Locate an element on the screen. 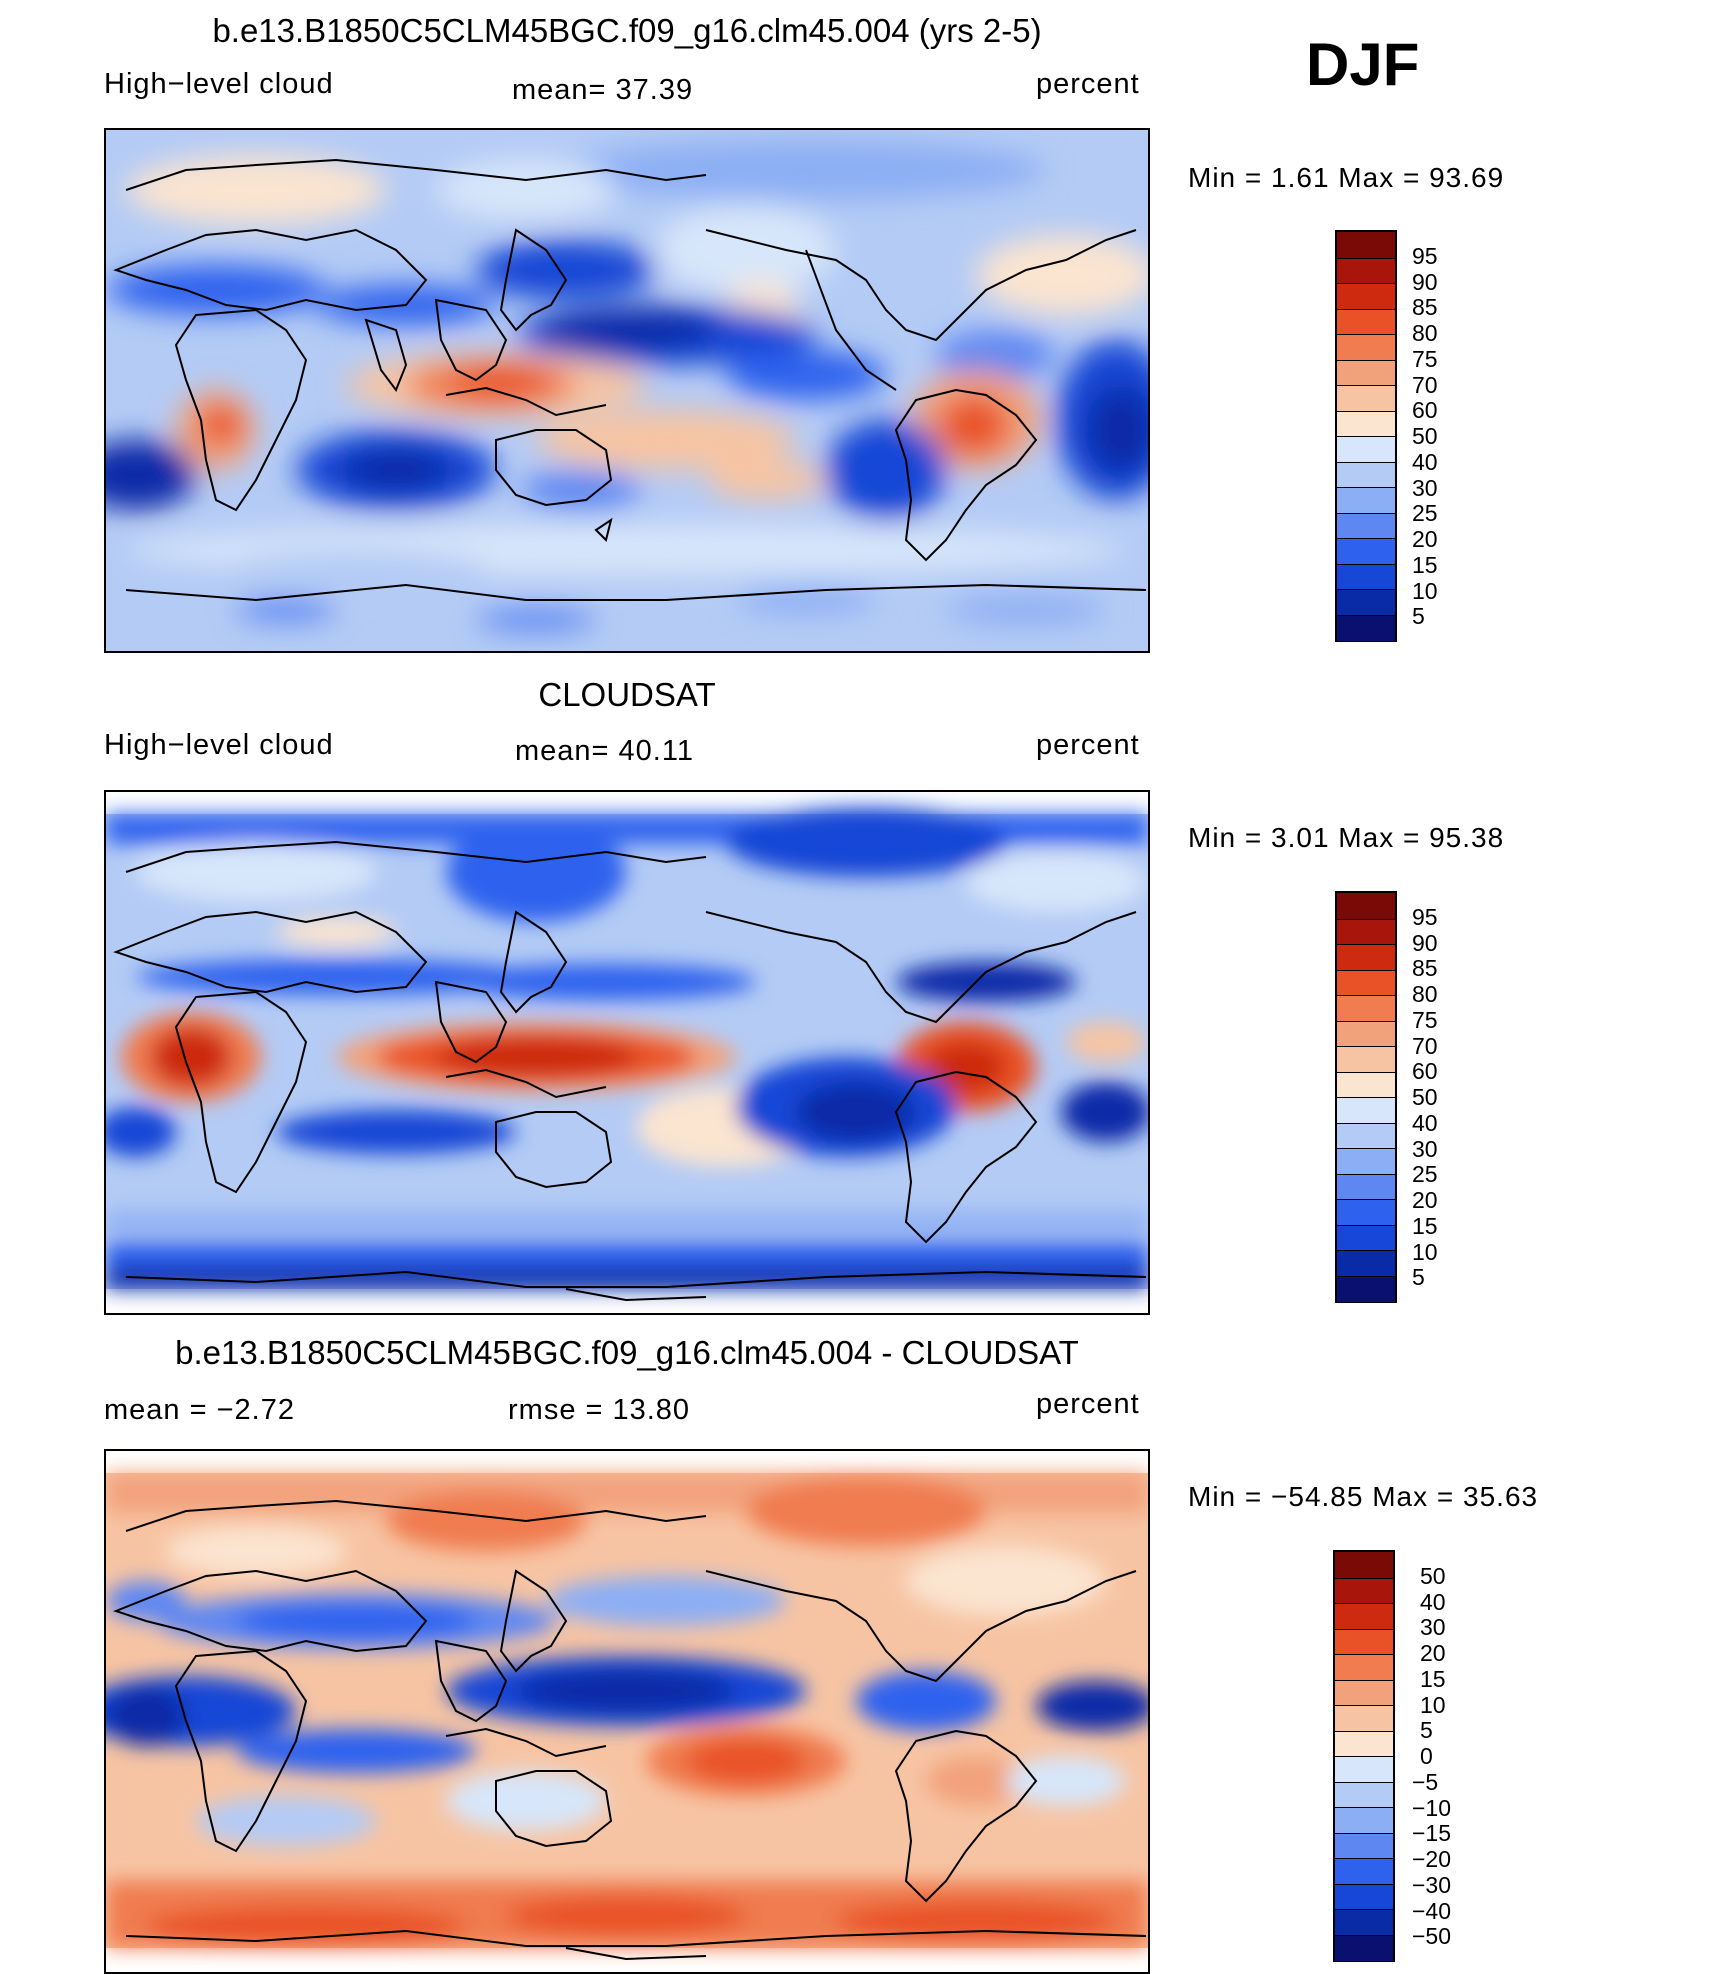  panel3-min-max: Min = −54.85 Max = 35.63 is located at coordinates (1363, 1496).